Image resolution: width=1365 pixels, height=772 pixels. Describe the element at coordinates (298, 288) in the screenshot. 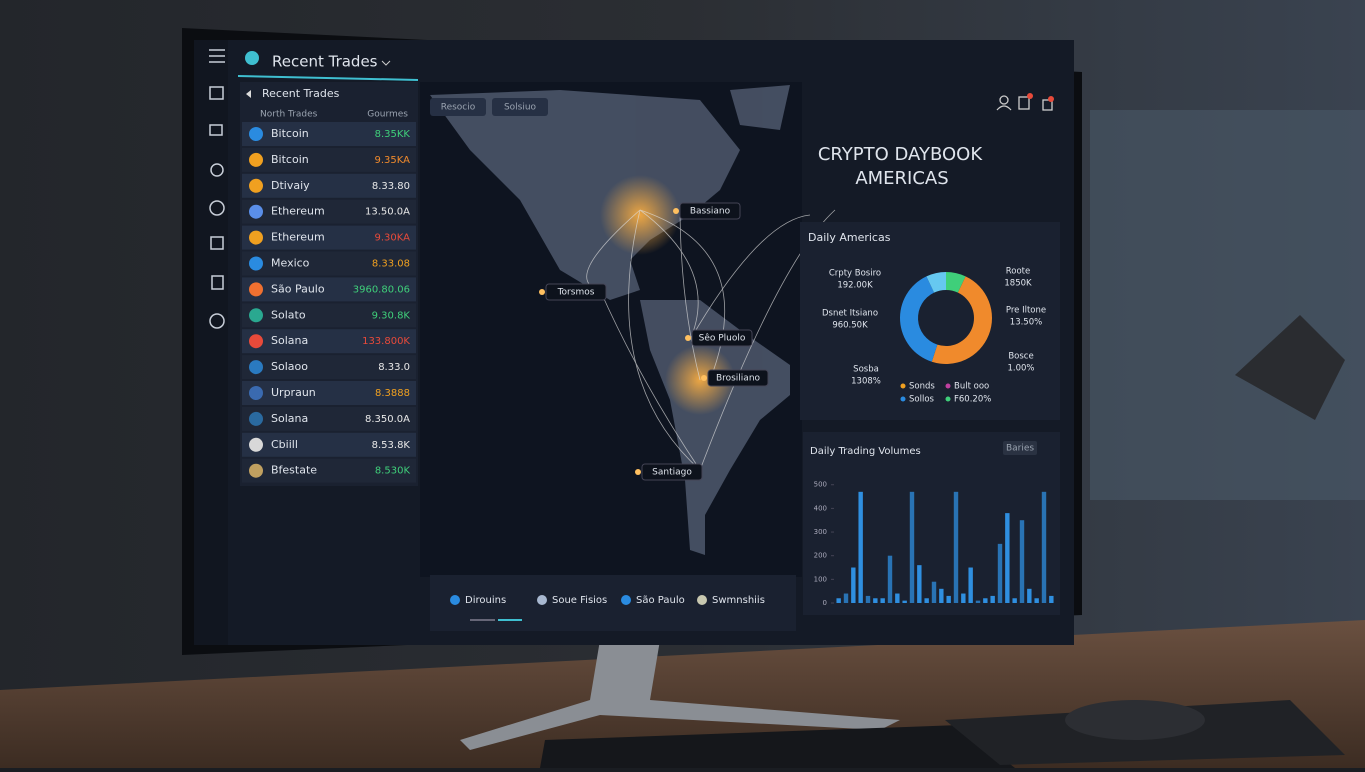

I see `coin-name: São Paulo` at that location.